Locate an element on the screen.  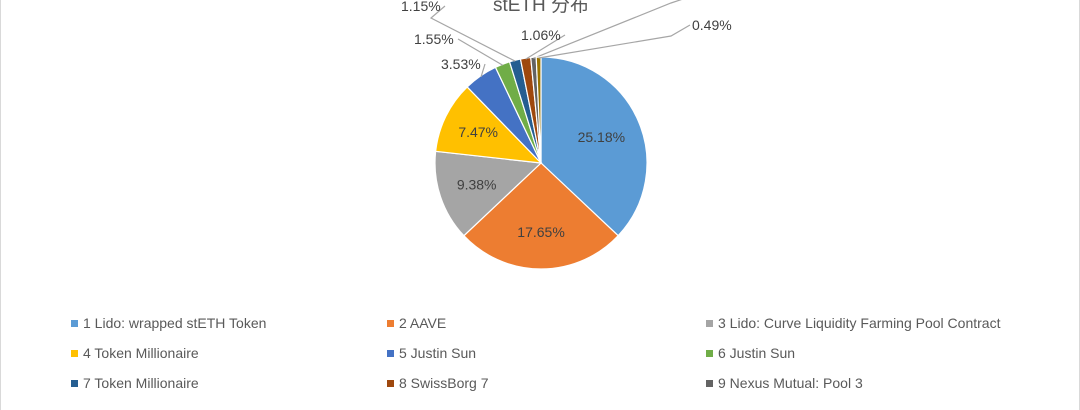
legend-label: 1 Lido: wrapped stETH Token is located at coordinates (175, 323).